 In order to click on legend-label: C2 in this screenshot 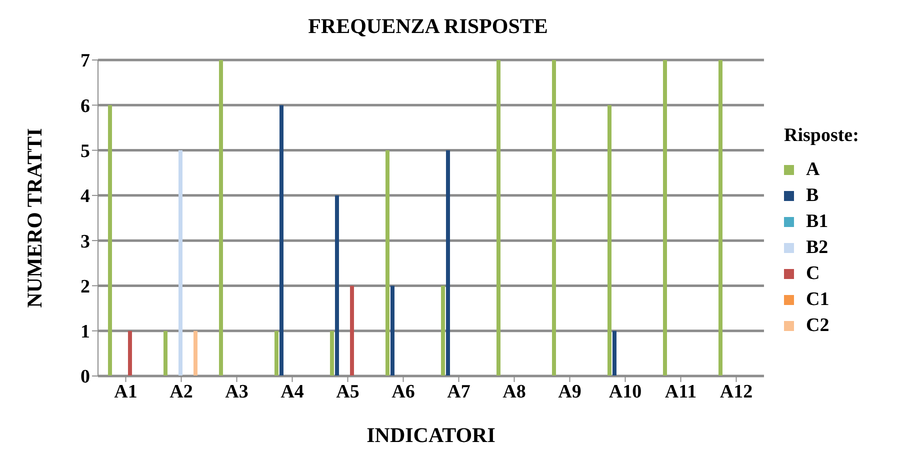, I will do `click(818, 326)`.